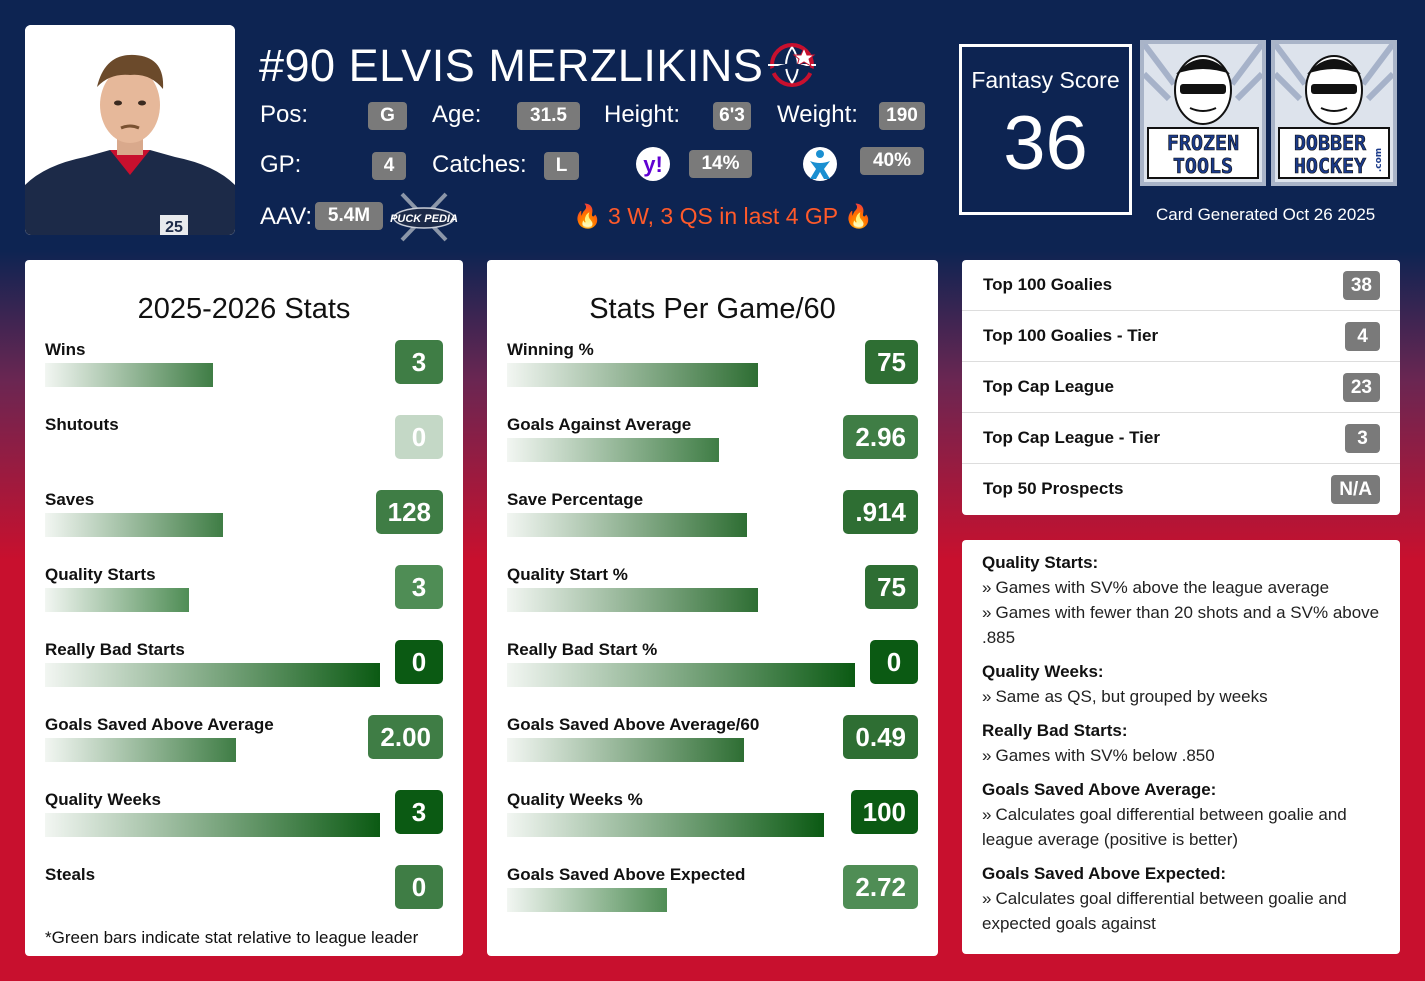  What do you see at coordinates (732, 116) in the screenshot?
I see `height-badge: 6'3` at bounding box center [732, 116].